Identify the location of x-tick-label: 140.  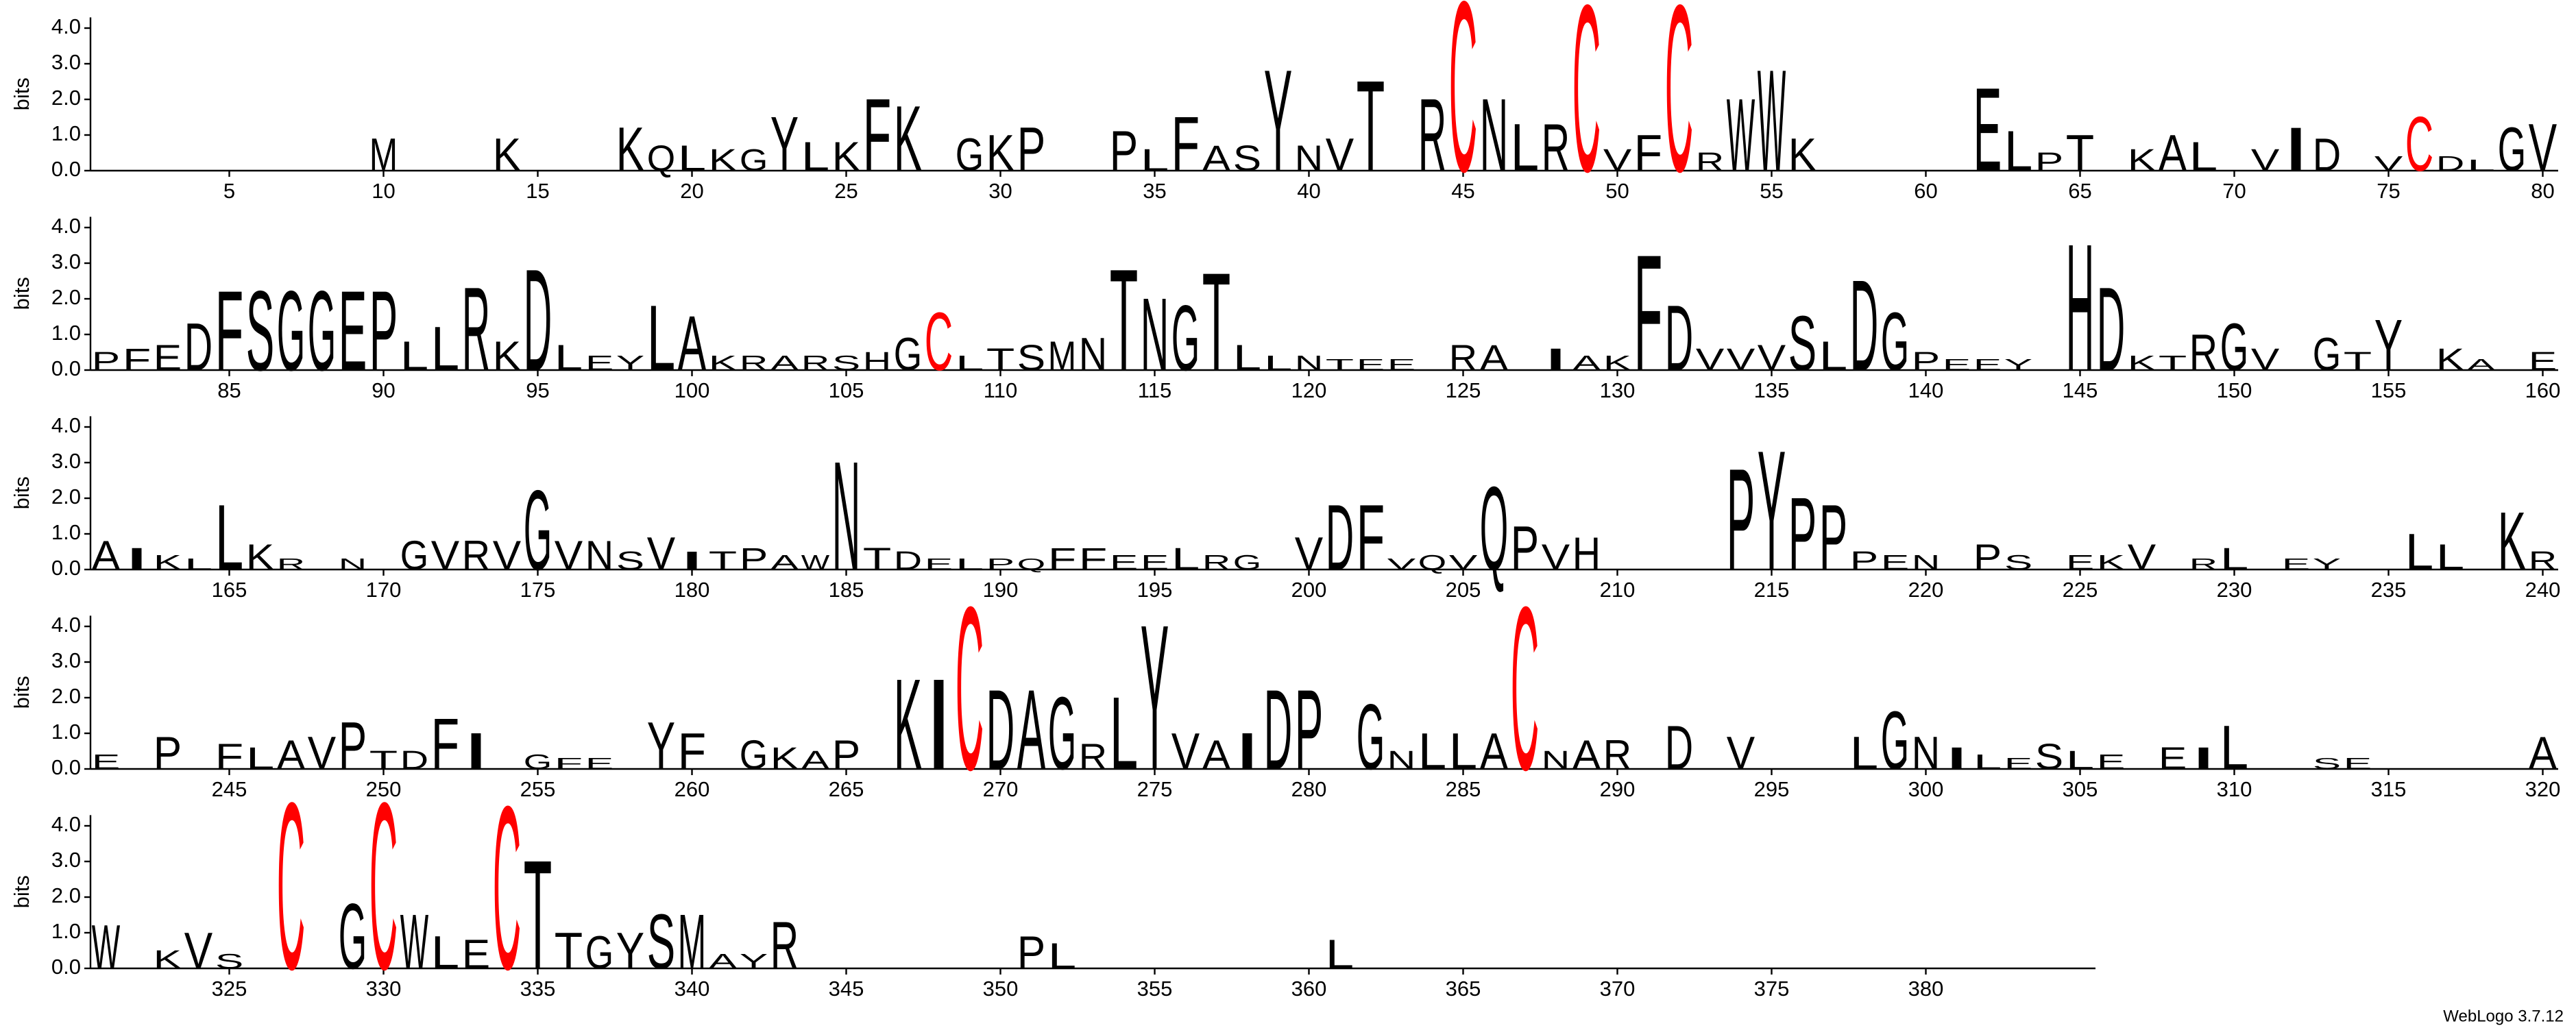
(1926, 390).